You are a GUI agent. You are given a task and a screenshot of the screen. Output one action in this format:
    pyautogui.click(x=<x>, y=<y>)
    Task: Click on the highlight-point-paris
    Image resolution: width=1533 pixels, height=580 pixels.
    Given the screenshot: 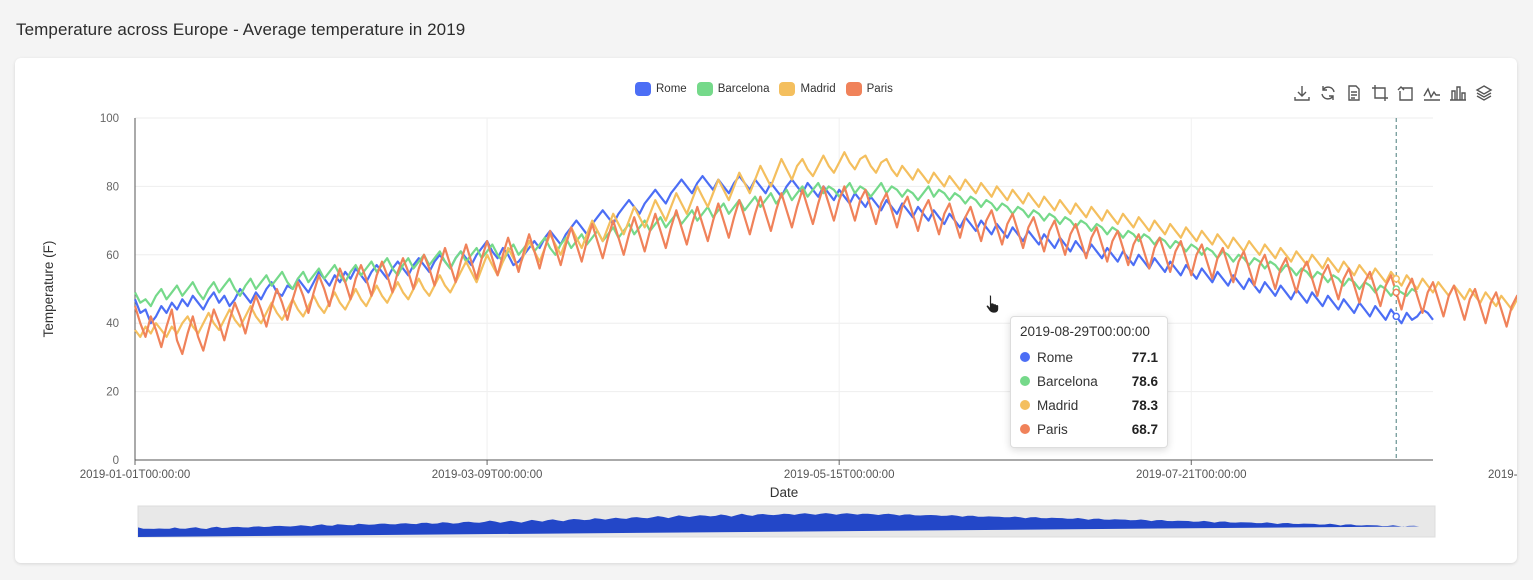 What is the action you would take?
    pyautogui.click(x=1396, y=292)
    